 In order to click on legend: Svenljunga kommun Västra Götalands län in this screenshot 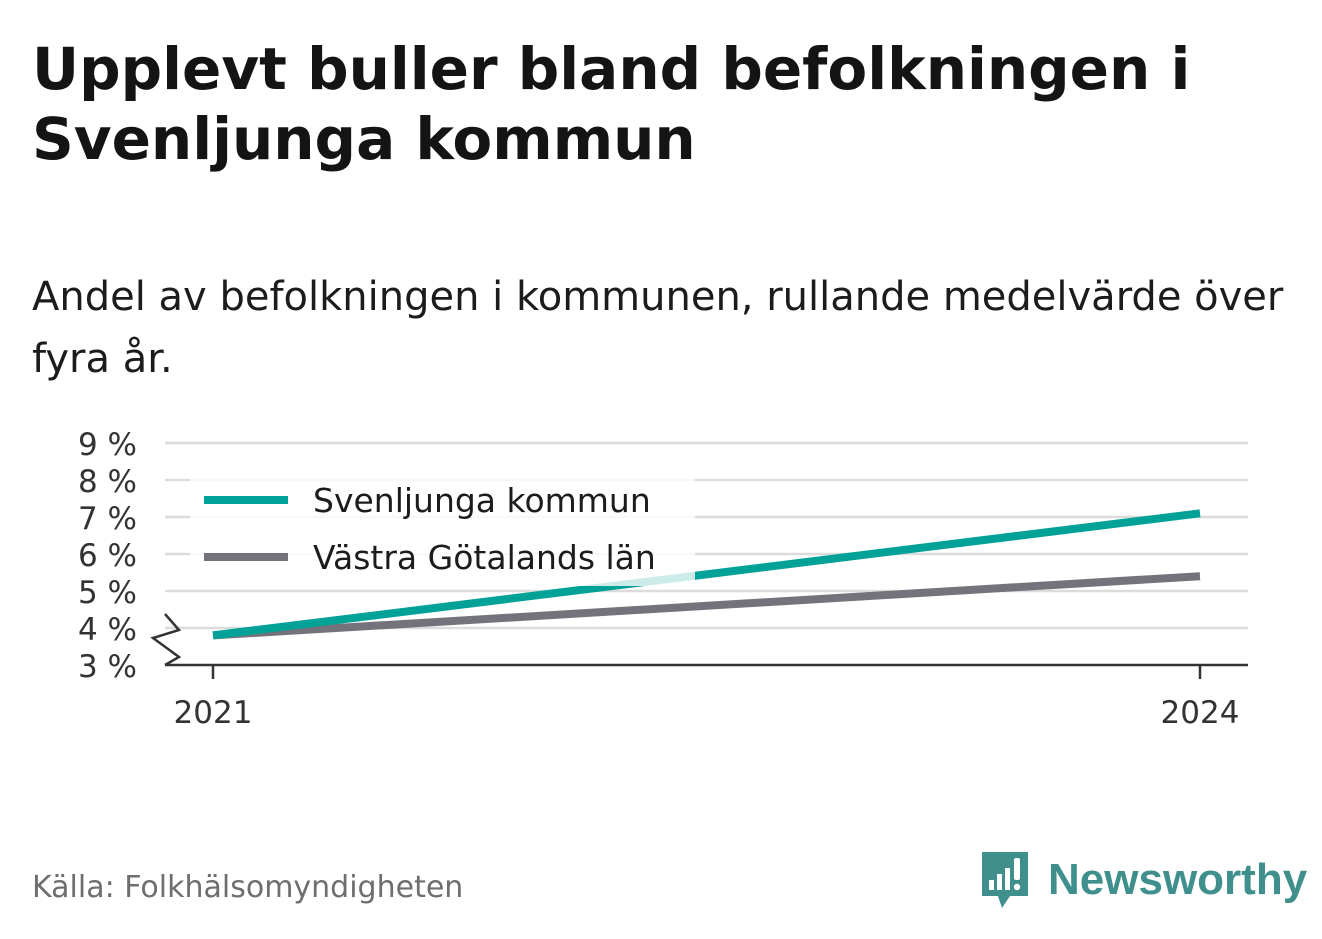, I will do `click(442, 532)`.